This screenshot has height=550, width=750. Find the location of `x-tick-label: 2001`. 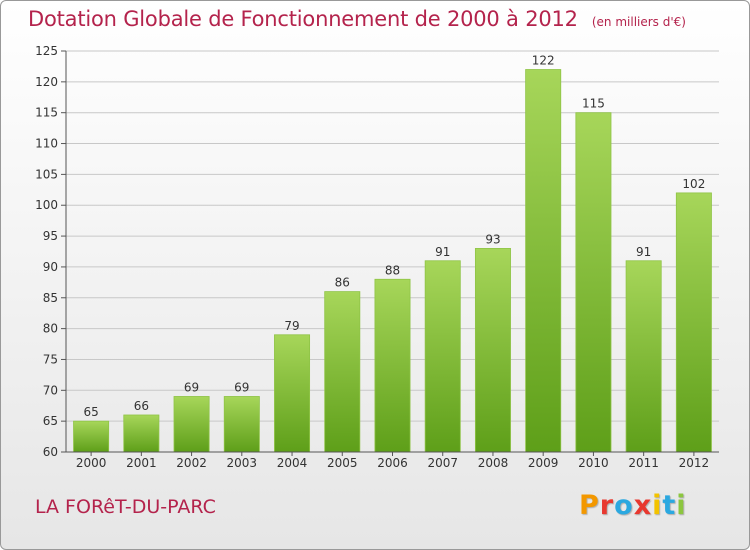

x-tick-label: 2001 is located at coordinates (141, 463).